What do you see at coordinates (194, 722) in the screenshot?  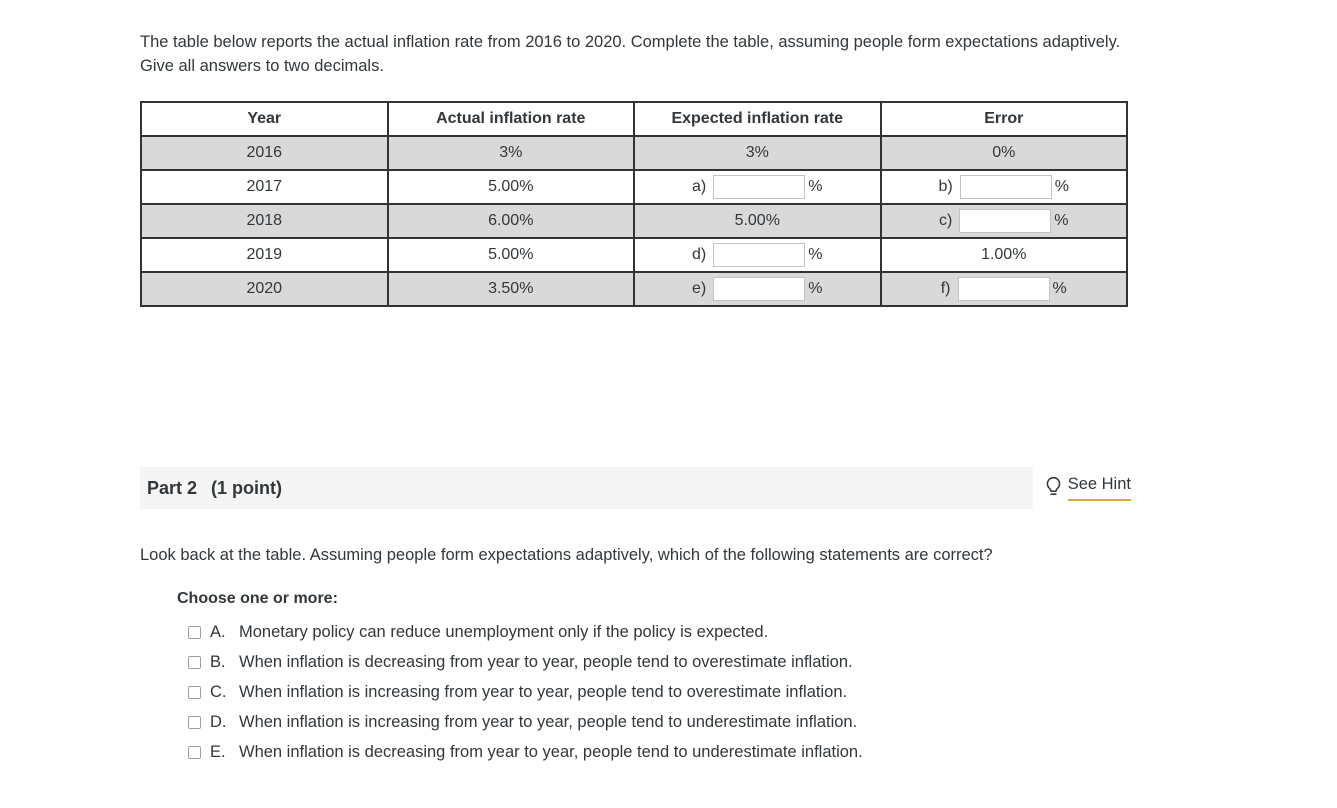 I see `choice-d-checkbox` at bounding box center [194, 722].